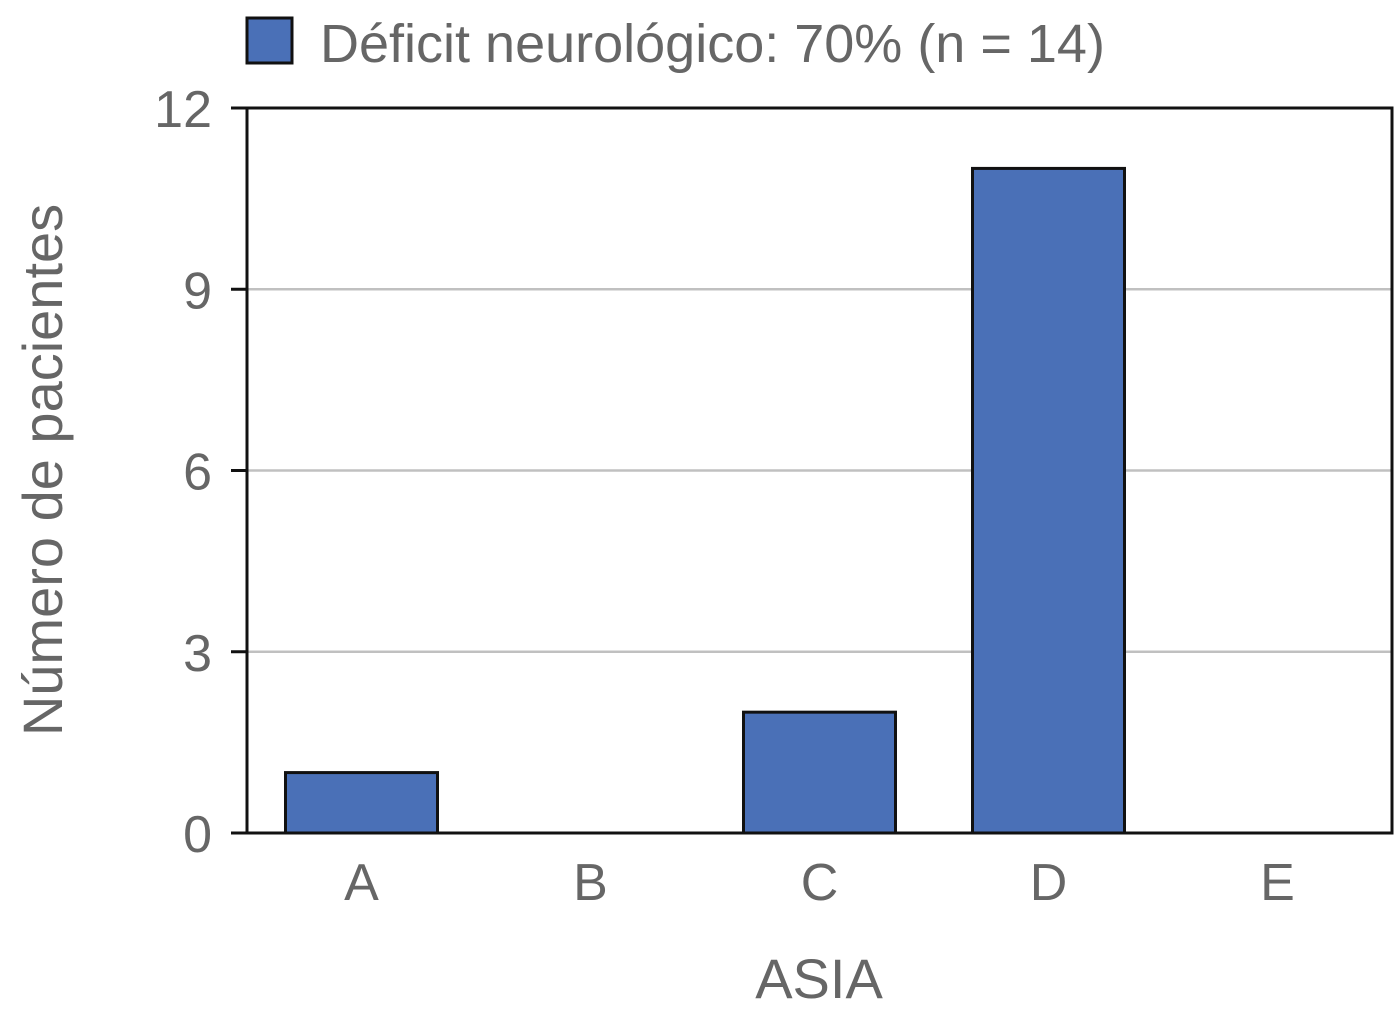  I want to click on legend: Déficit neurológico: 70% (n = 14), so click(675, 44).